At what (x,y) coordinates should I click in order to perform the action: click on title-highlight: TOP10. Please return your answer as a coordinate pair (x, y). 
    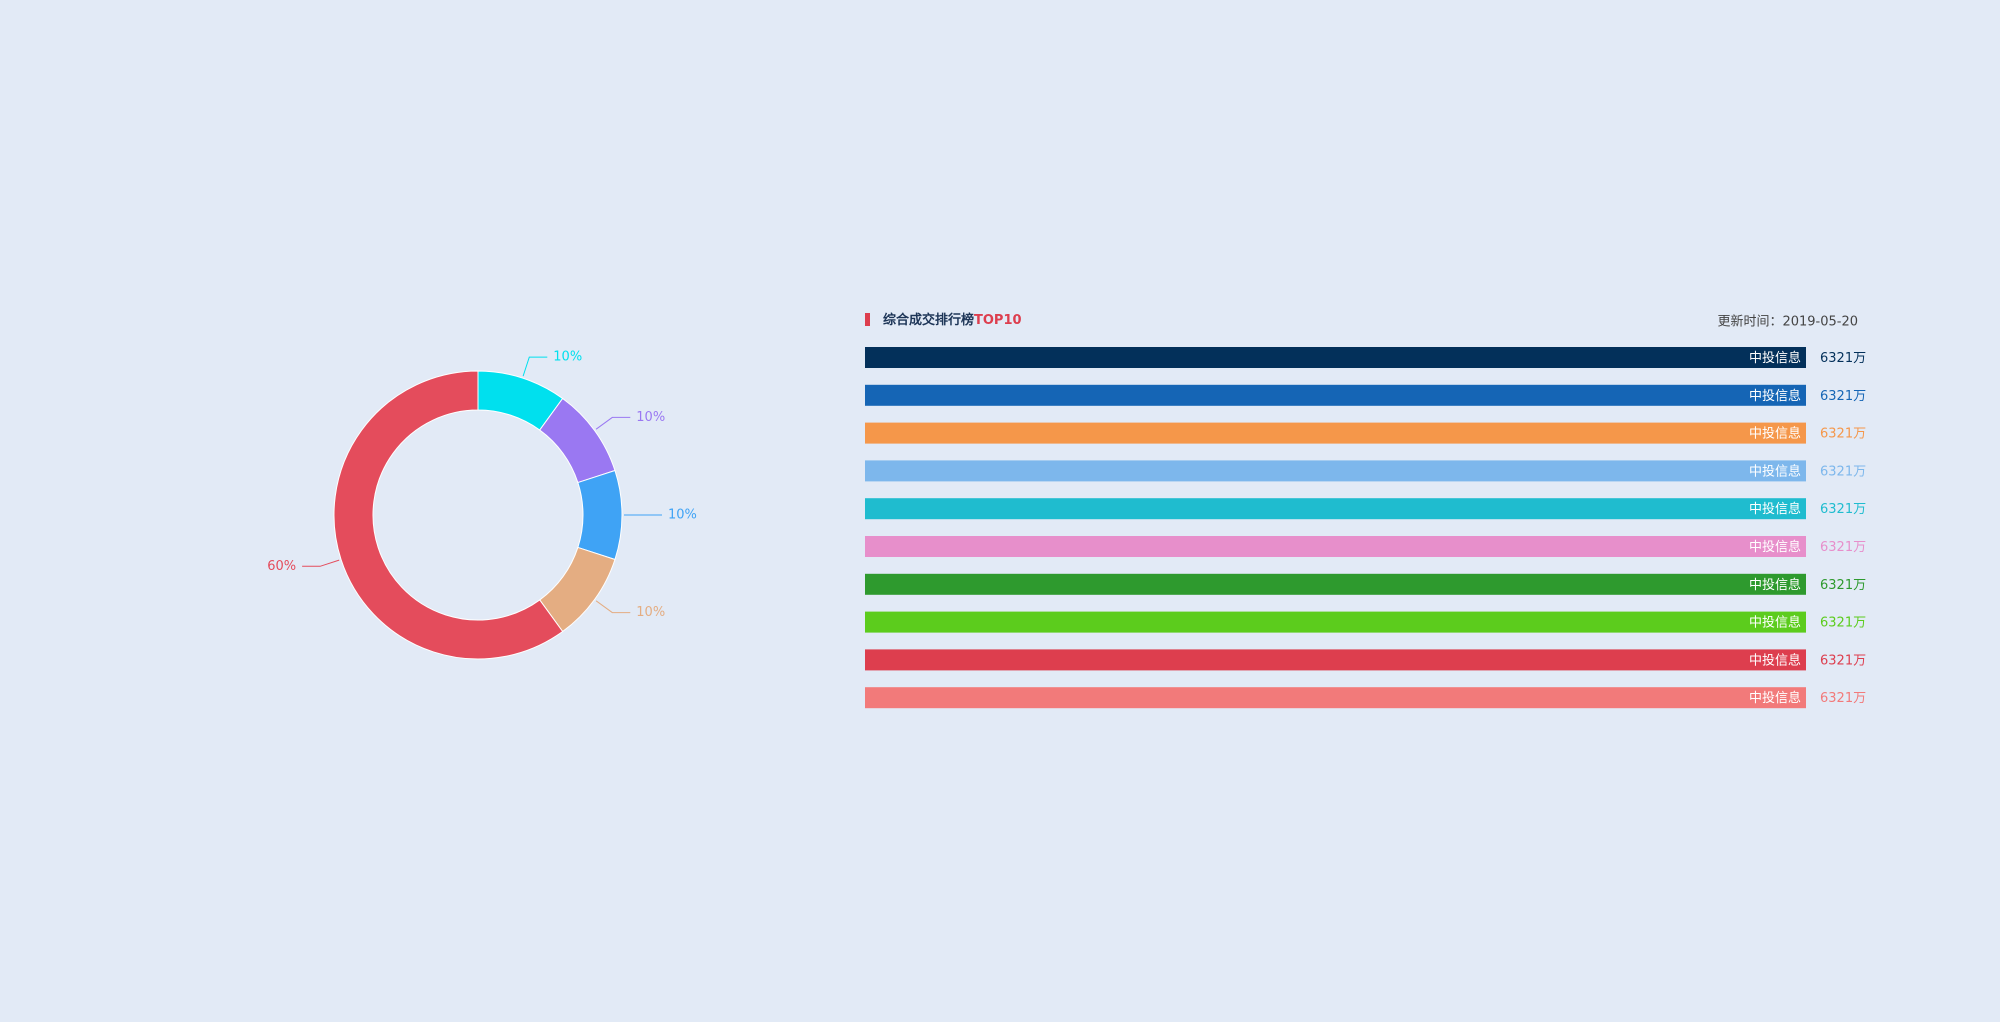
    Looking at the image, I should click on (998, 320).